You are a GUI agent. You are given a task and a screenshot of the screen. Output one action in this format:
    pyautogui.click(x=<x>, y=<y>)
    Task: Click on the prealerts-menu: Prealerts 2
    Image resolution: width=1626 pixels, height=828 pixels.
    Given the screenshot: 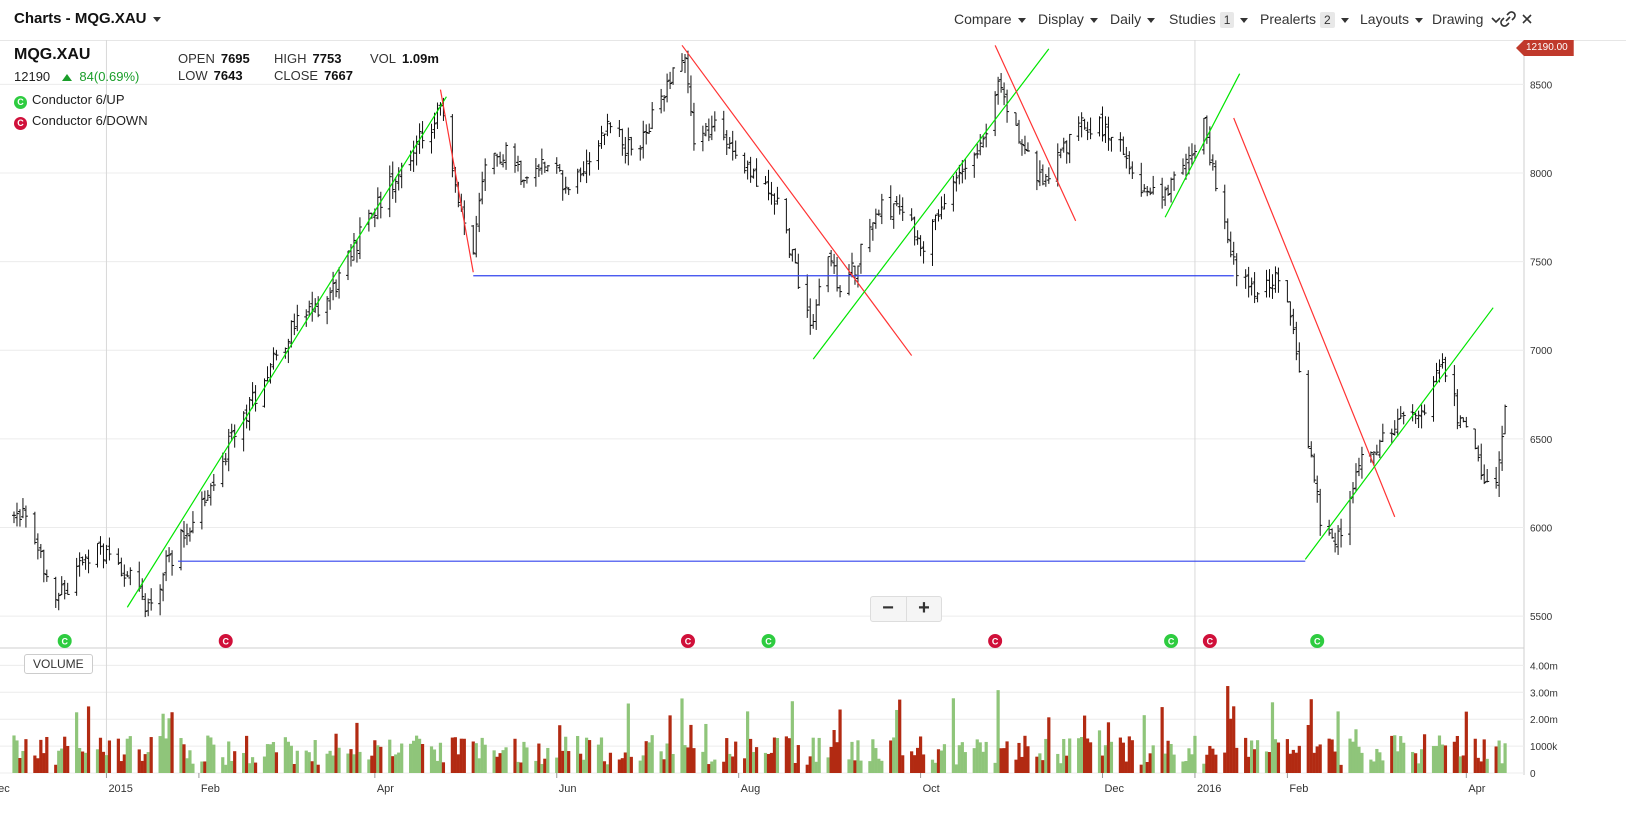 What is the action you would take?
    pyautogui.click(x=1304, y=19)
    